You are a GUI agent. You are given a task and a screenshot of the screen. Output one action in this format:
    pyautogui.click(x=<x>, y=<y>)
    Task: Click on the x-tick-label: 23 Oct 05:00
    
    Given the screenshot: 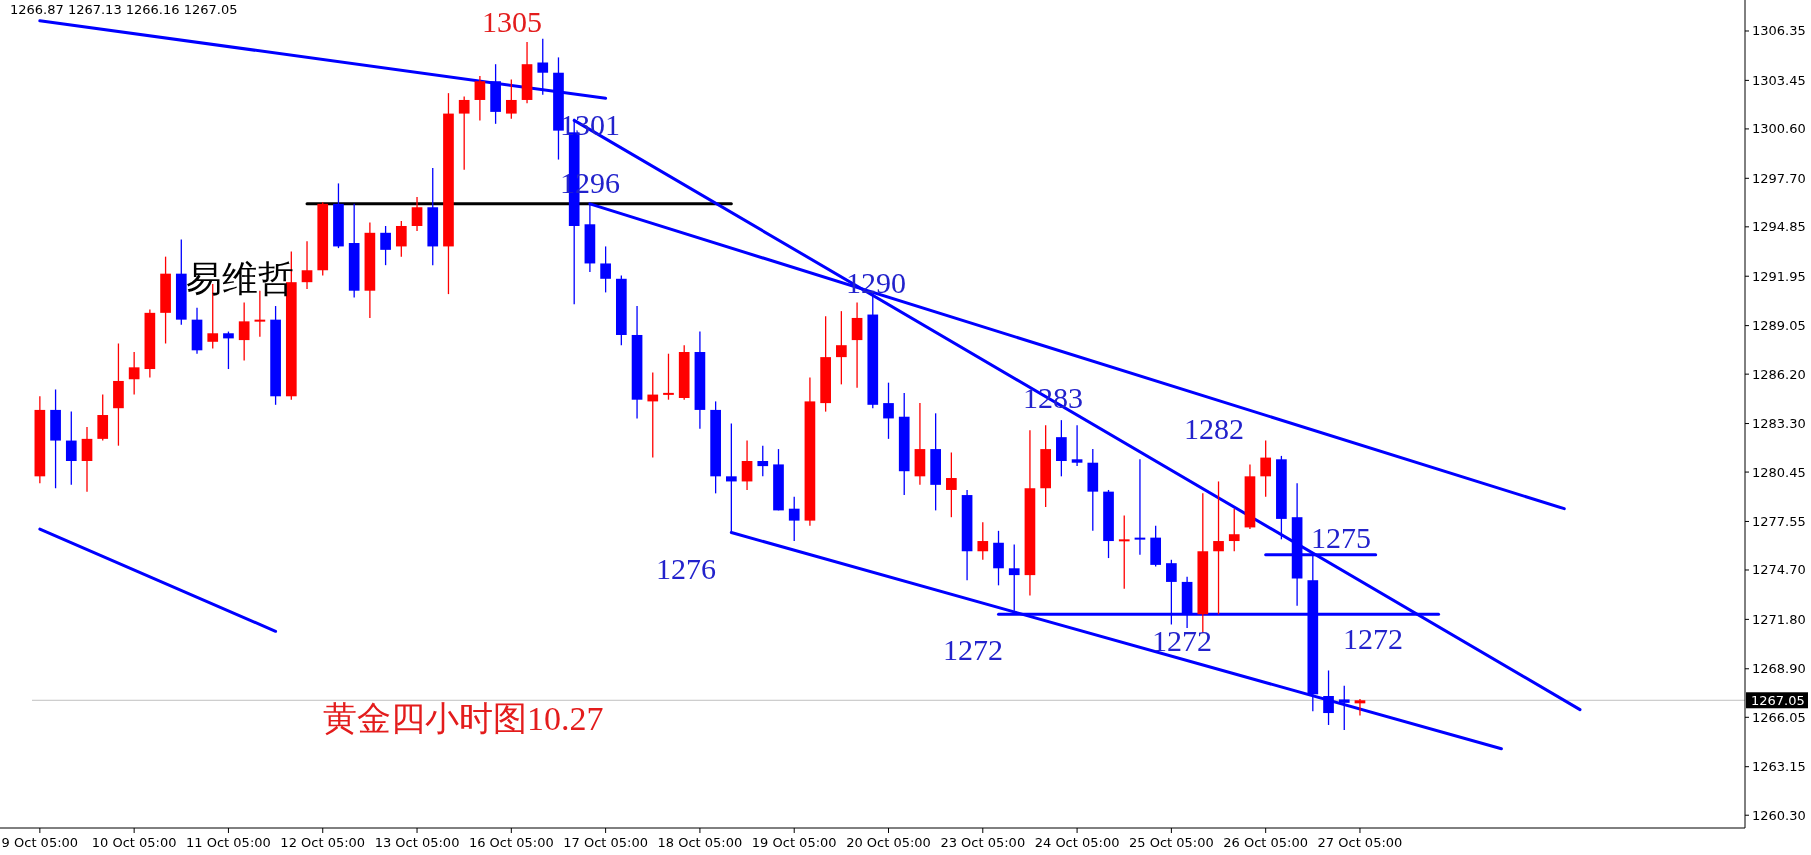 What is the action you would take?
    pyautogui.click(x=983, y=842)
    